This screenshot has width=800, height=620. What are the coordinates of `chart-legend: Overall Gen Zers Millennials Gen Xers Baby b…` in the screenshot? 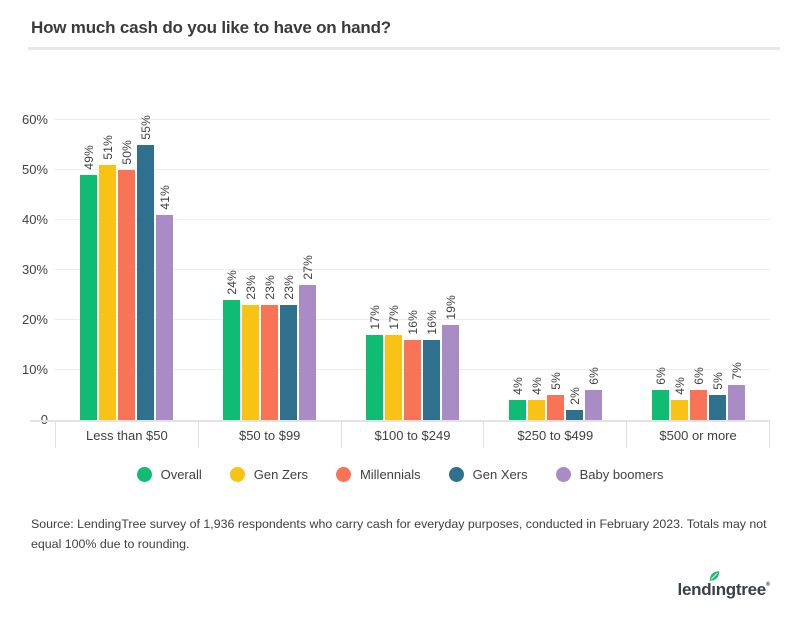 It's located at (400, 474).